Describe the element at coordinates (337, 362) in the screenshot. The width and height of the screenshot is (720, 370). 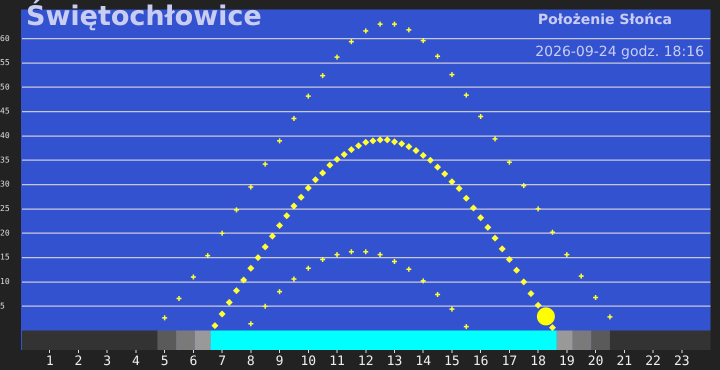
I see `x-tick-label: 11` at that location.